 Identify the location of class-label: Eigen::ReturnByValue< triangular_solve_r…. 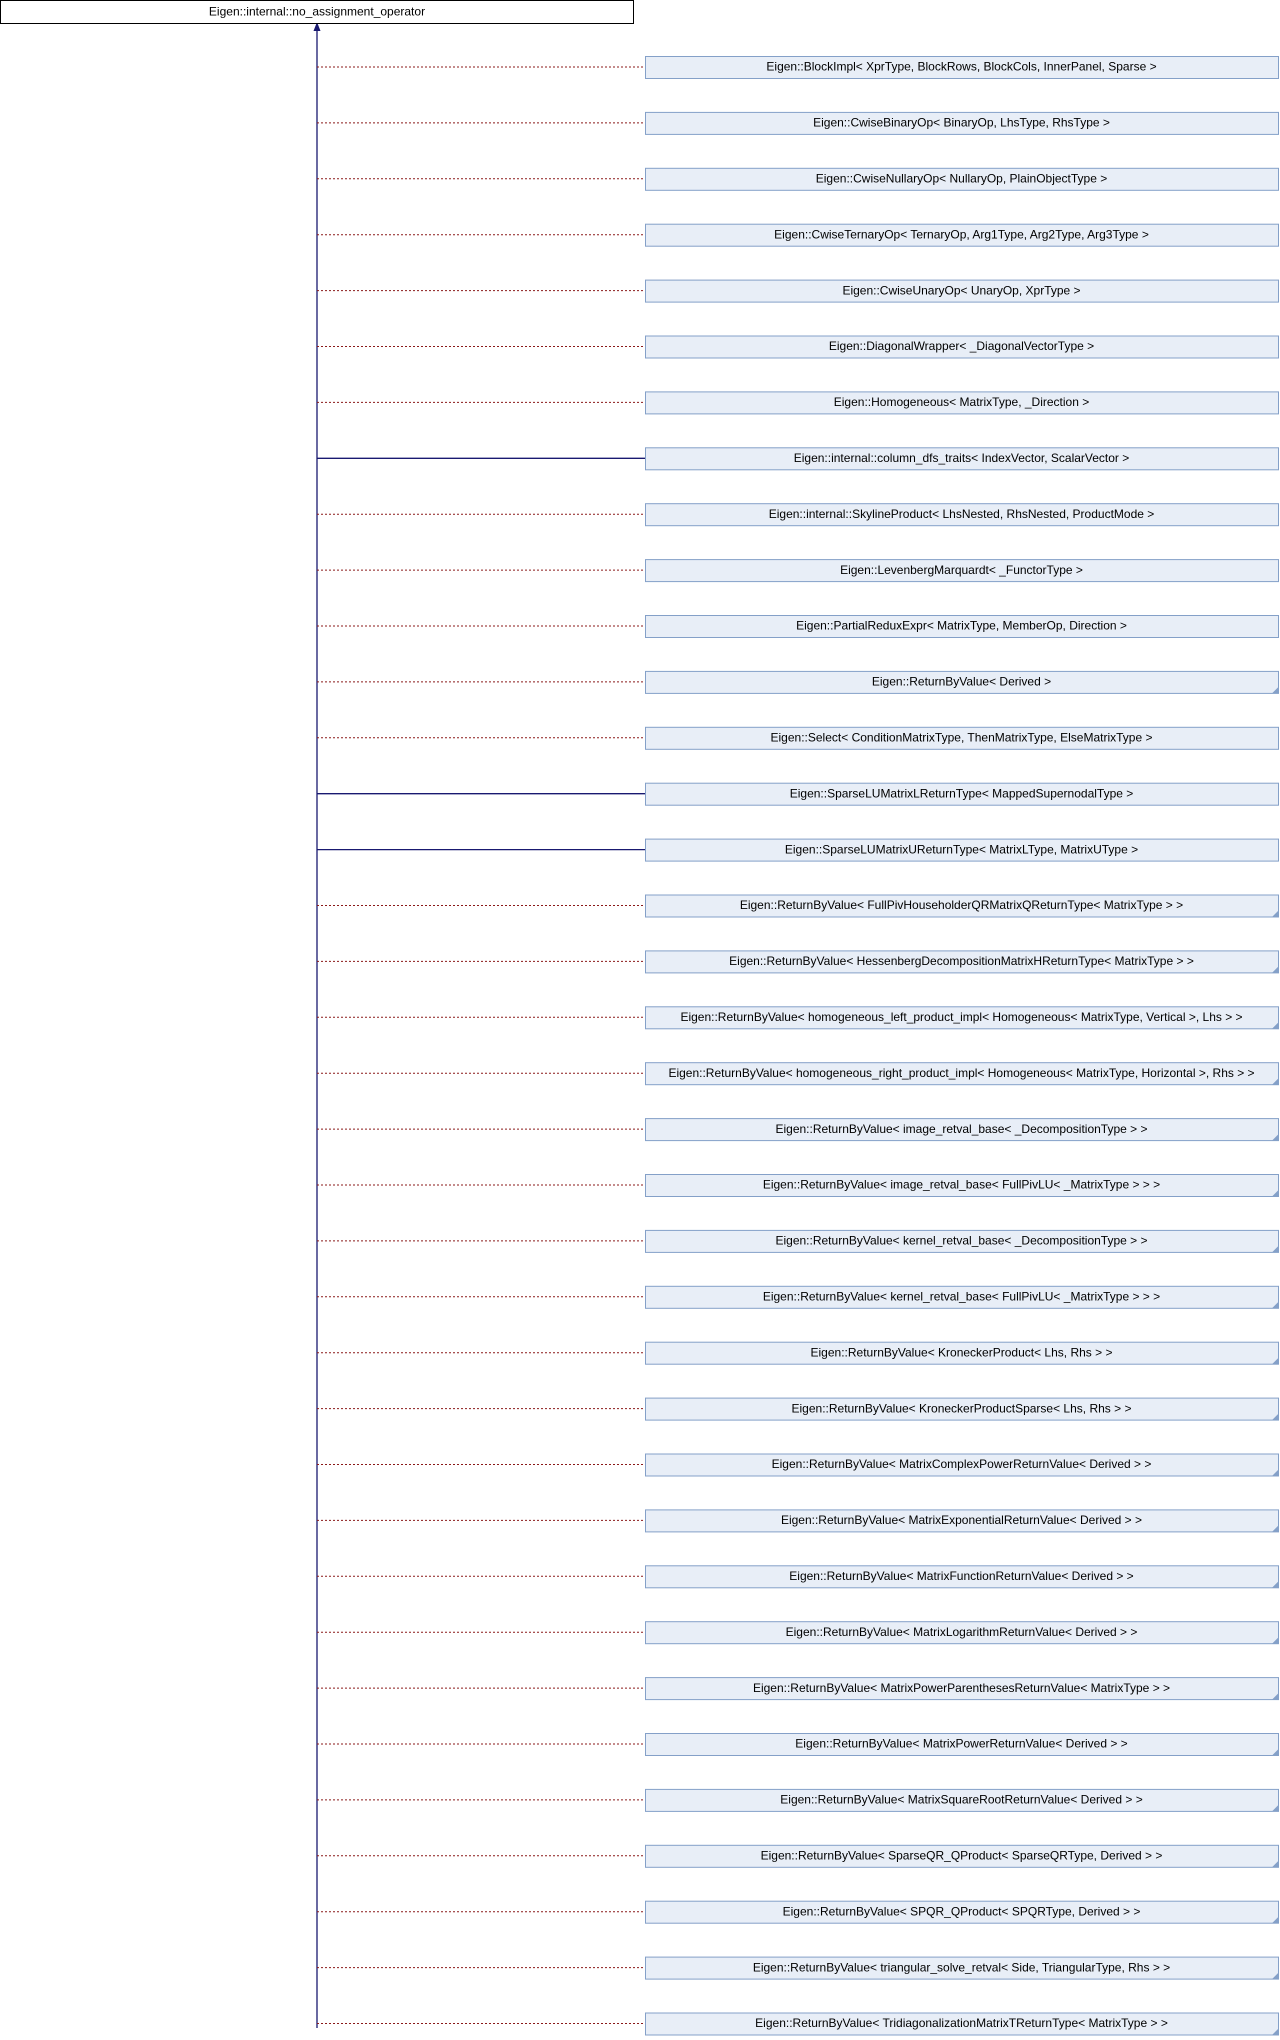
(961, 1967).